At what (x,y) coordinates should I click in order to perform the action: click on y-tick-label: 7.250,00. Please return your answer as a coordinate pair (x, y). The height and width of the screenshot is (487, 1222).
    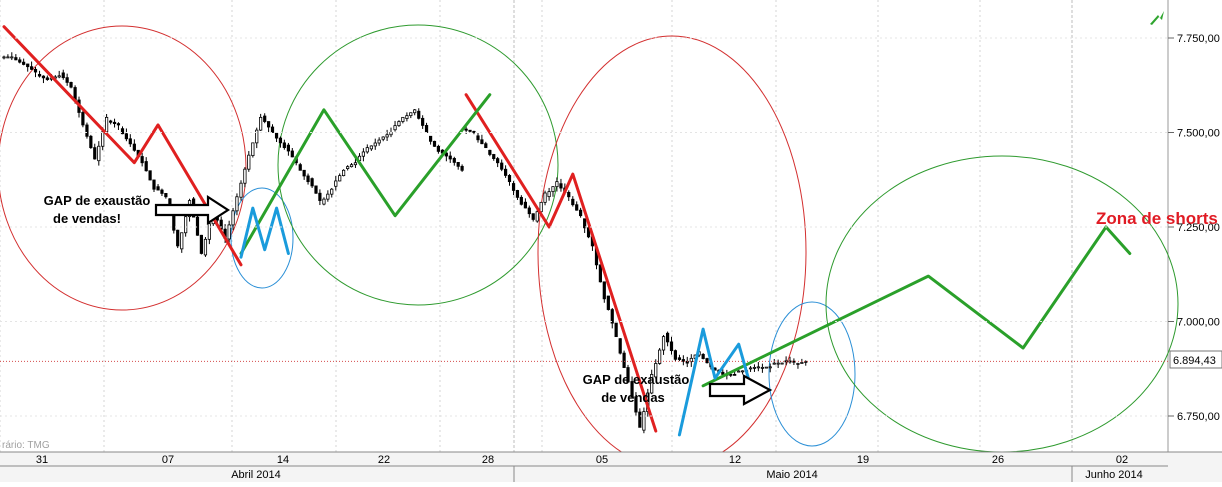
    Looking at the image, I should click on (1198, 228).